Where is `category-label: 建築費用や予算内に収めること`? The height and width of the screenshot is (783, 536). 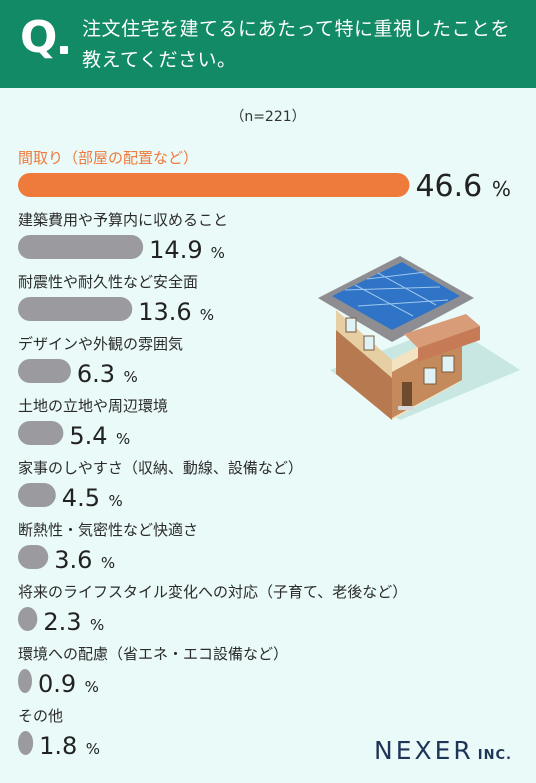 category-label: 建築費用や予算内に収めること is located at coordinates (123, 220).